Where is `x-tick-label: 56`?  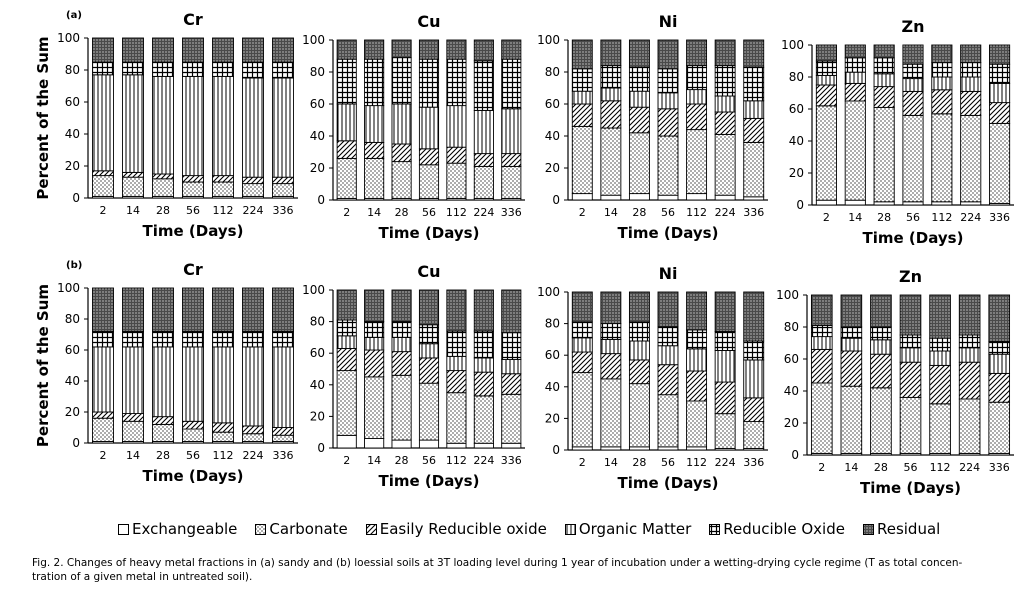
x-tick-label: 56 is located at coordinates (193, 210).